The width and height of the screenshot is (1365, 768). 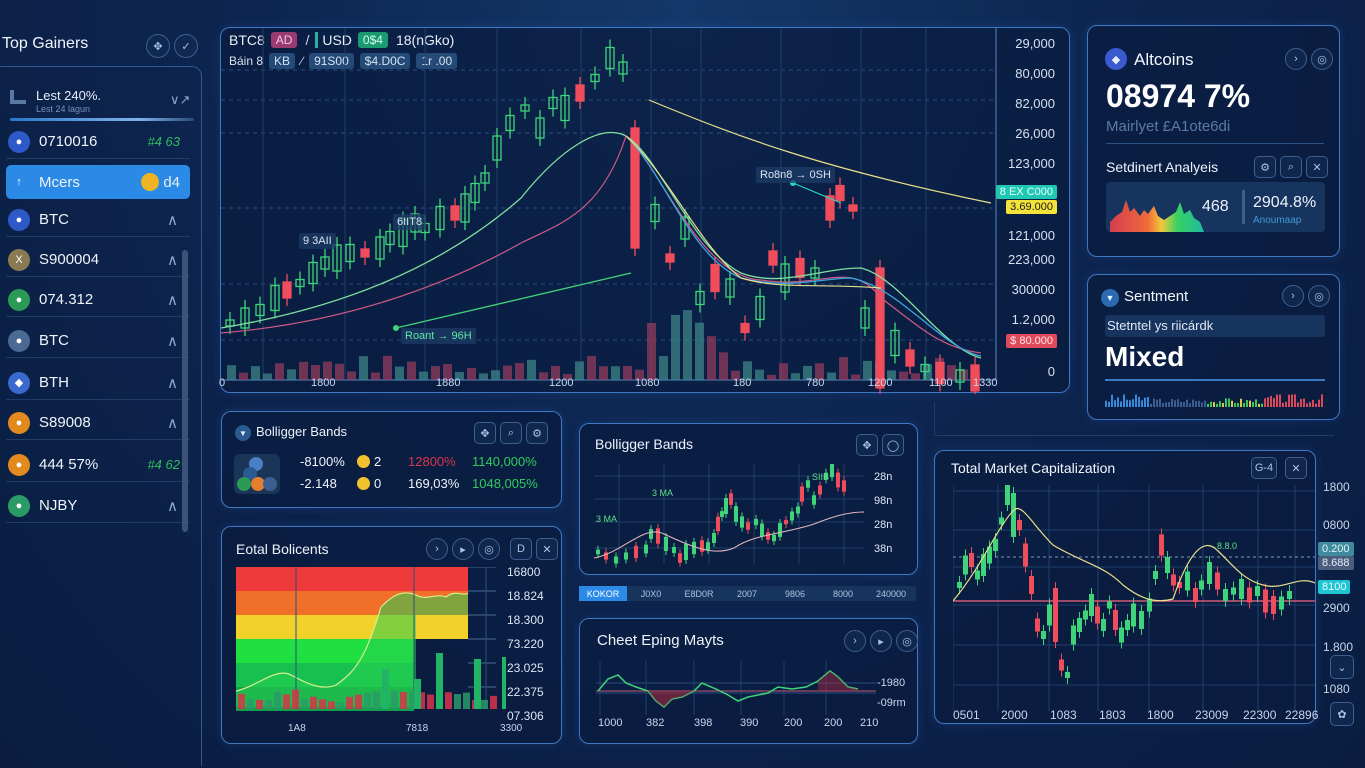 I want to click on chest-moves-line, so click(x=736, y=688).